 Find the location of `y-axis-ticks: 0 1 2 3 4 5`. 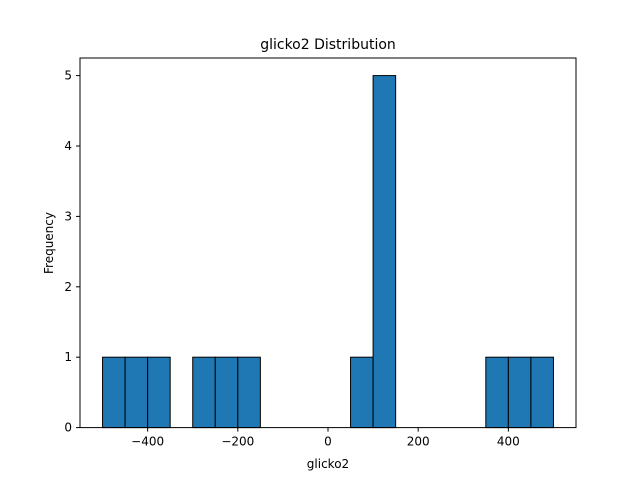

y-axis-ticks: 0 1 2 3 4 5 is located at coordinates (72, 252).